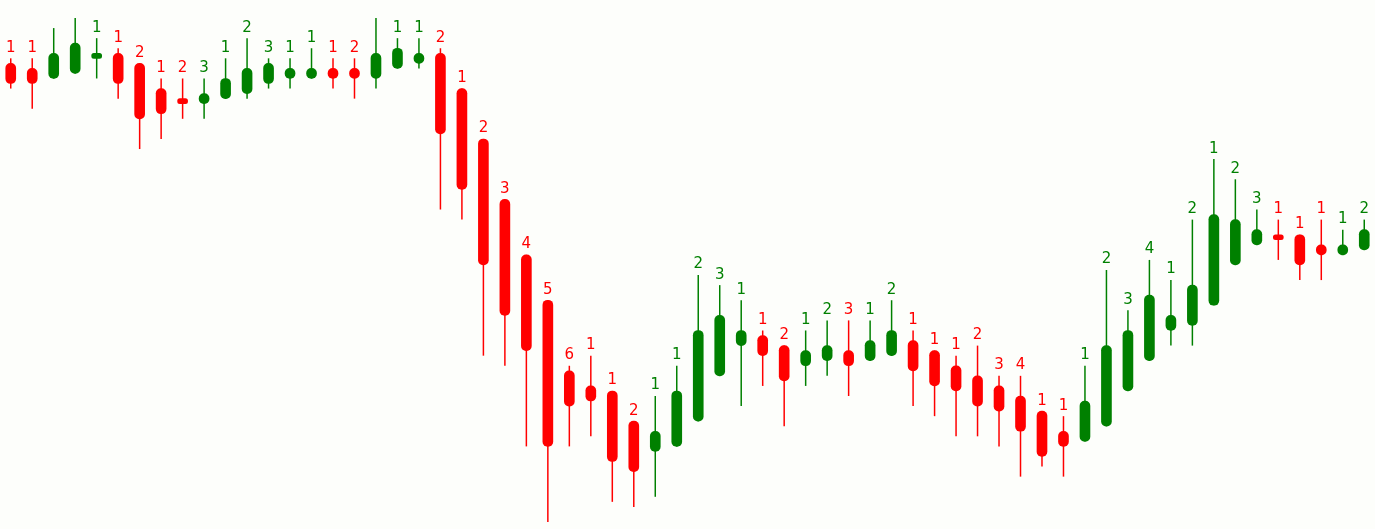  I want to click on text: 5, so click(548, 288).